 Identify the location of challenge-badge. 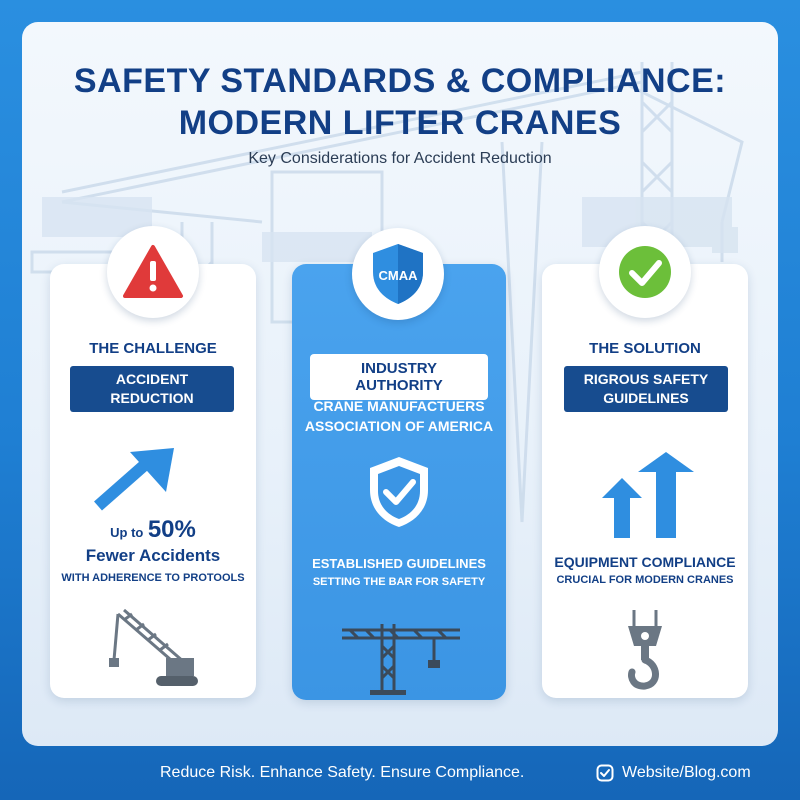
(153, 272).